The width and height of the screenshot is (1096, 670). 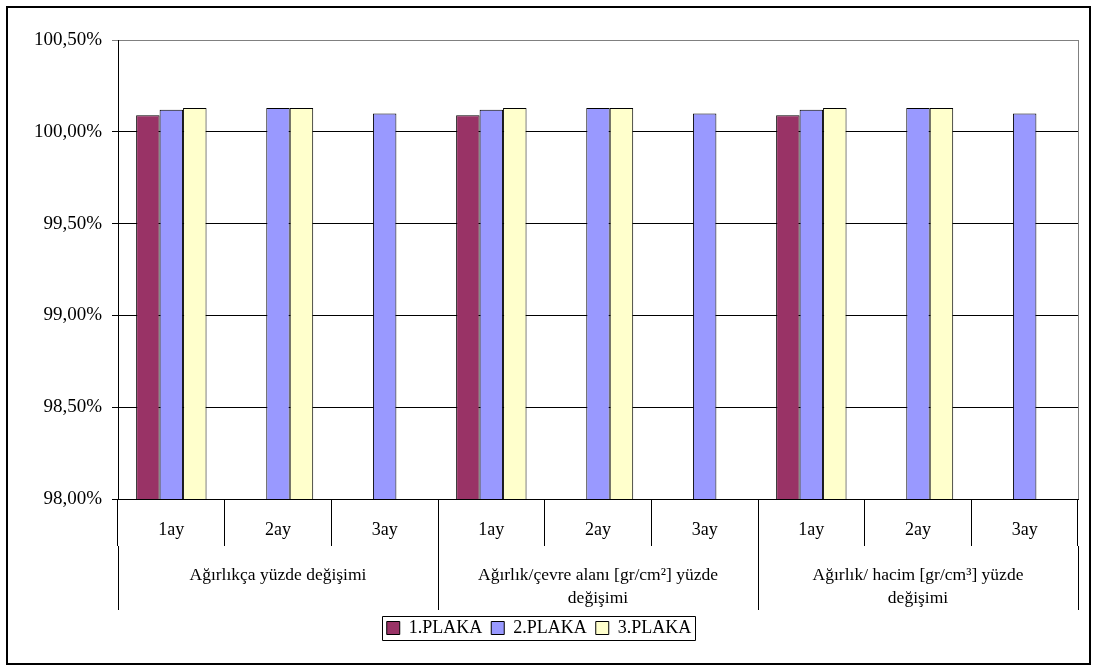 What do you see at coordinates (68, 38) in the screenshot?
I see `y-tick-label: 100,50%` at bounding box center [68, 38].